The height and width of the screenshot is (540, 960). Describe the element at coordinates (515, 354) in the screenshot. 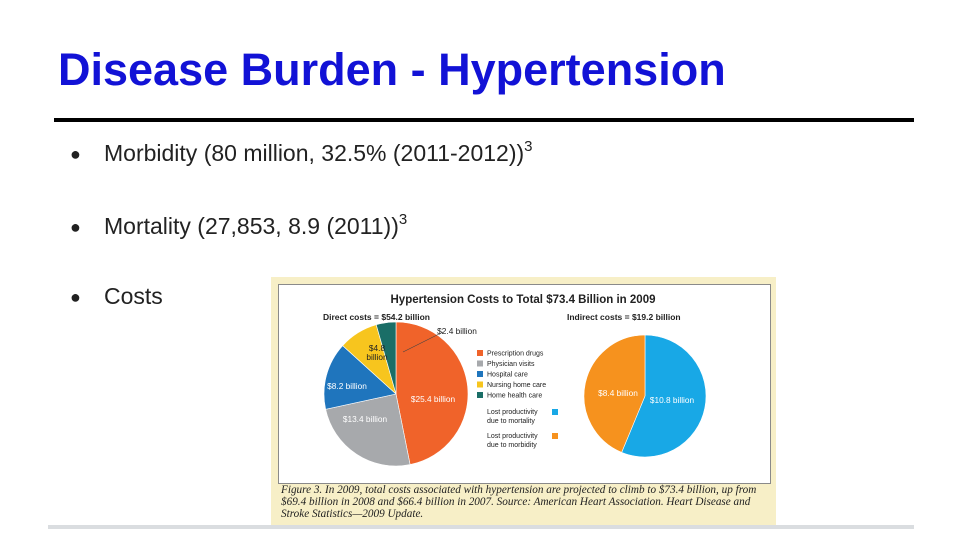

I see `legend-label-prescription-drugs: Prescription drugs` at that location.